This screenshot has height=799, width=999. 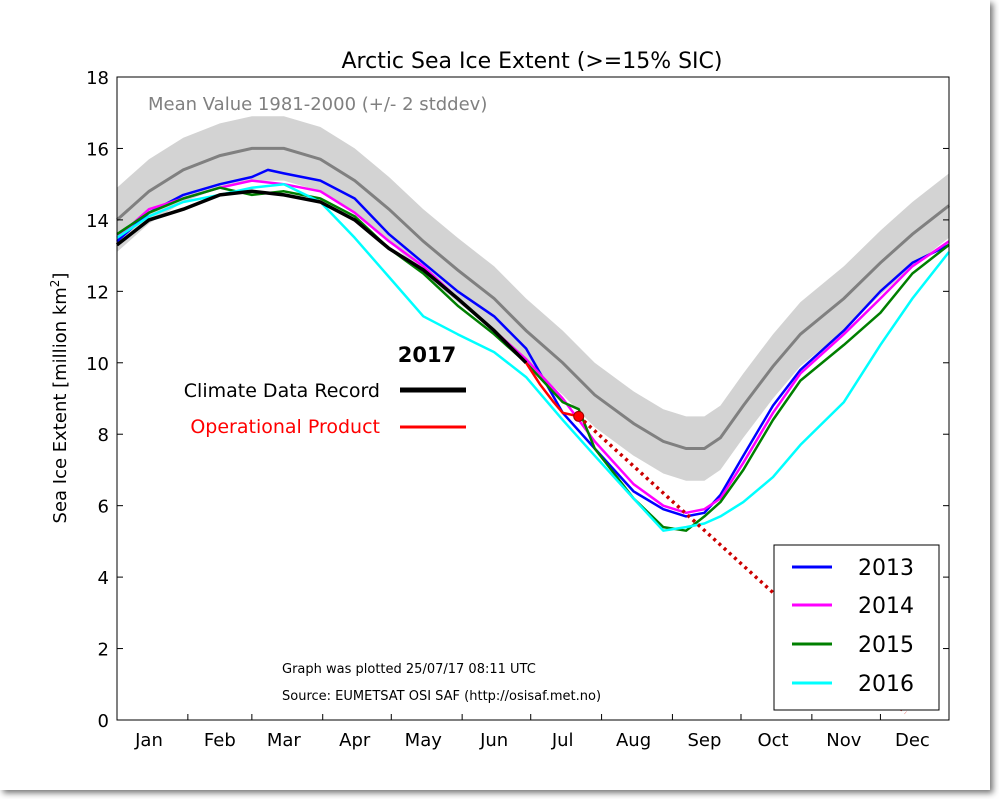 What do you see at coordinates (103, 435) in the screenshot?
I see `y-tick-label-8: 8` at bounding box center [103, 435].